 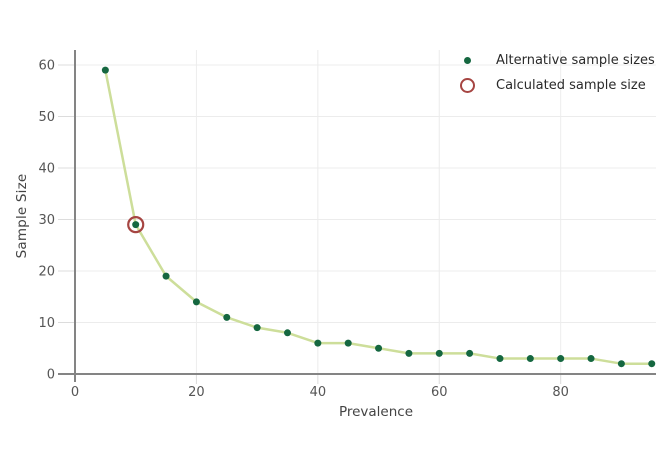 What do you see at coordinates (46, 323) in the screenshot?
I see `y-tick-label: 10` at bounding box center [46, 323].